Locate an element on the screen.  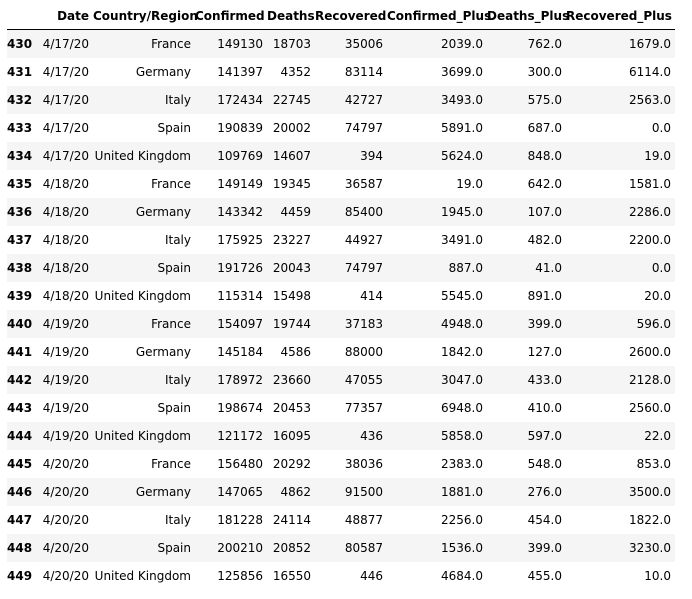
deaths-cell: 18703 is located at coordinates (291, 44).